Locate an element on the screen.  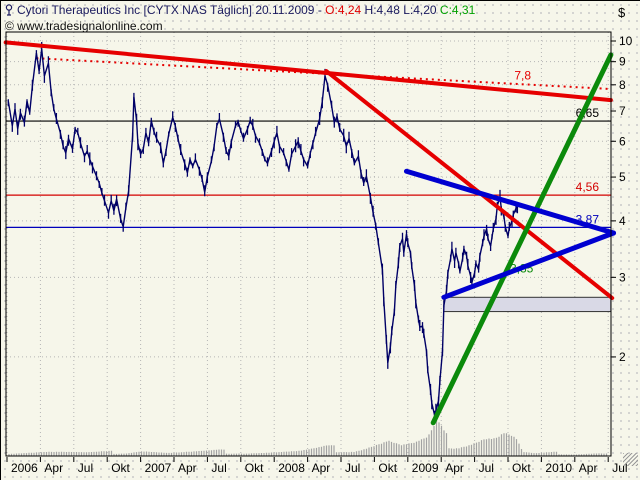
price-axis-label: 4 is located at coordinates (622, 221).